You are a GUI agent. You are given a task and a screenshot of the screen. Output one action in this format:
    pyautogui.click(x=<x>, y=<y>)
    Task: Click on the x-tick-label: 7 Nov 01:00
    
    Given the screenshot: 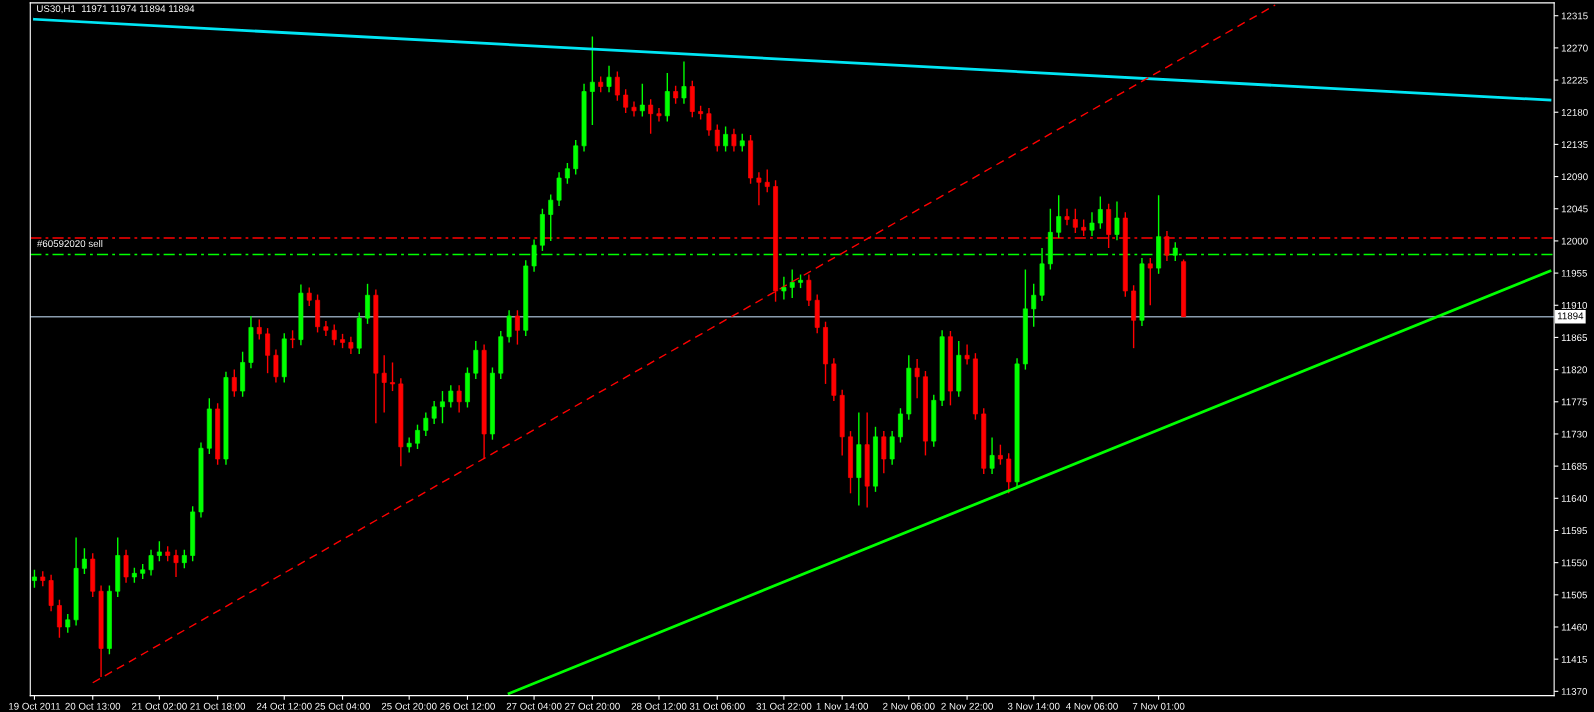 What is the action you would take?
    pyautogui.click(x=1158, y=706)
    